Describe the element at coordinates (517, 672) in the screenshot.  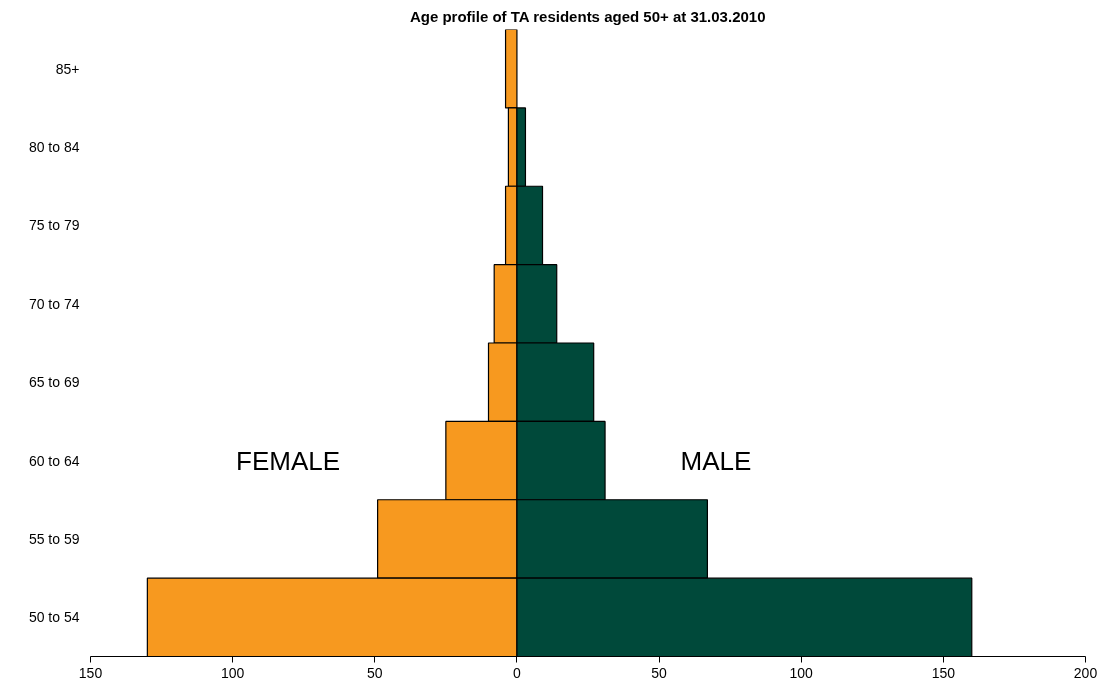
I see `x-tick-label: 0` at that location.